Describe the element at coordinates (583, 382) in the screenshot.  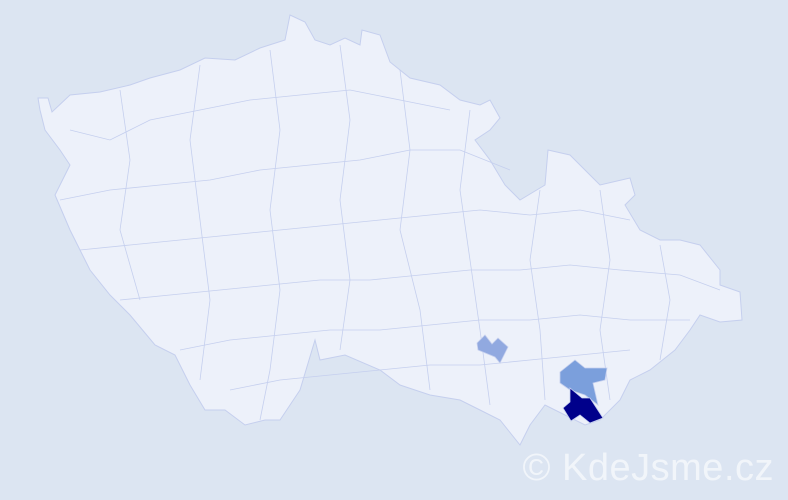
I see `district-level-mid` at that location.